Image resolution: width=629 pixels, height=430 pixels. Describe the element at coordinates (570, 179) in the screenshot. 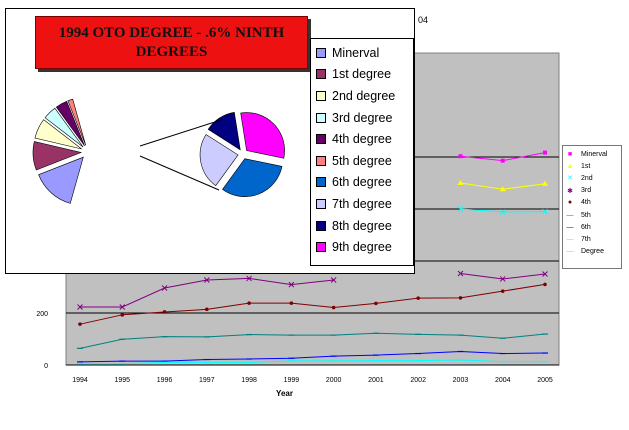

I see `legend-marker-icon: ✕` at that location.